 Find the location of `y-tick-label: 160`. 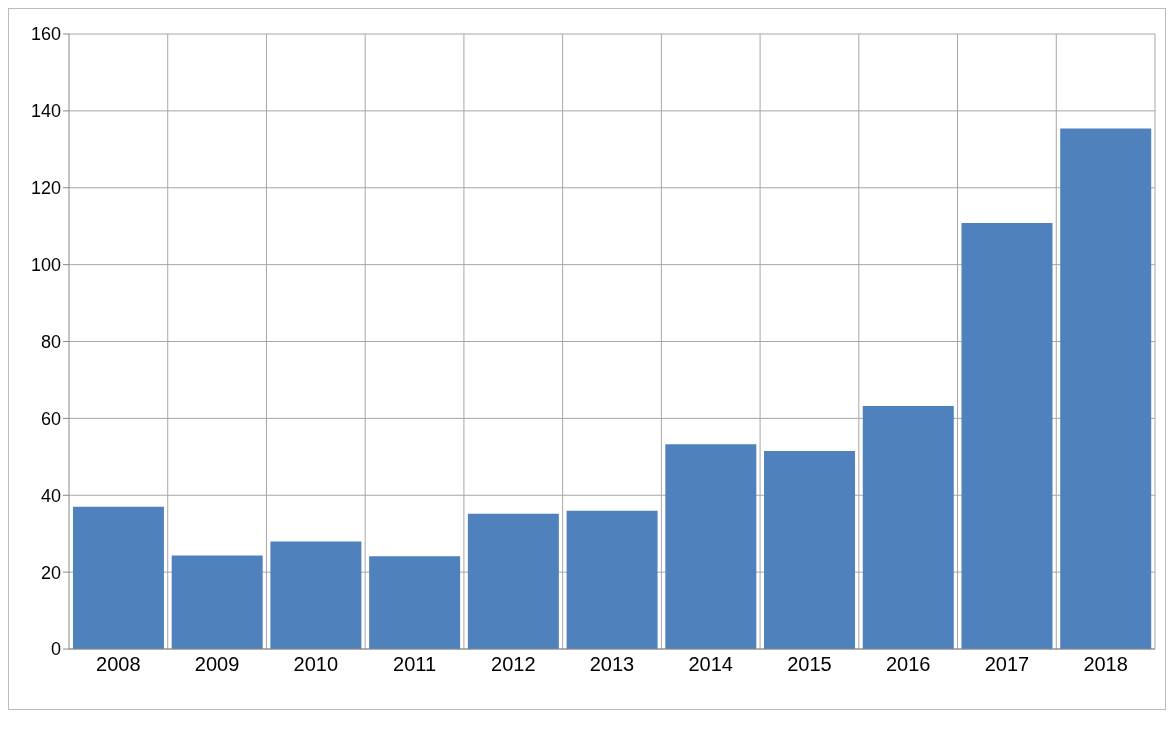

y-tick-label: 160 is located at coordinates (45, 34).